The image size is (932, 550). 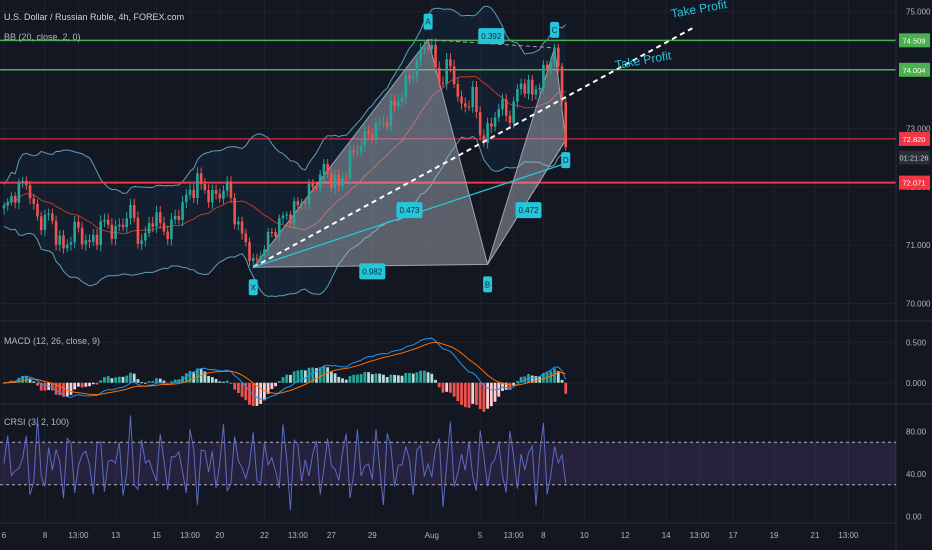 What do you see at coordinates (584, 535) in the screenshot?
I see `time-axis-tick: 10` at bounding box center [584, 535].